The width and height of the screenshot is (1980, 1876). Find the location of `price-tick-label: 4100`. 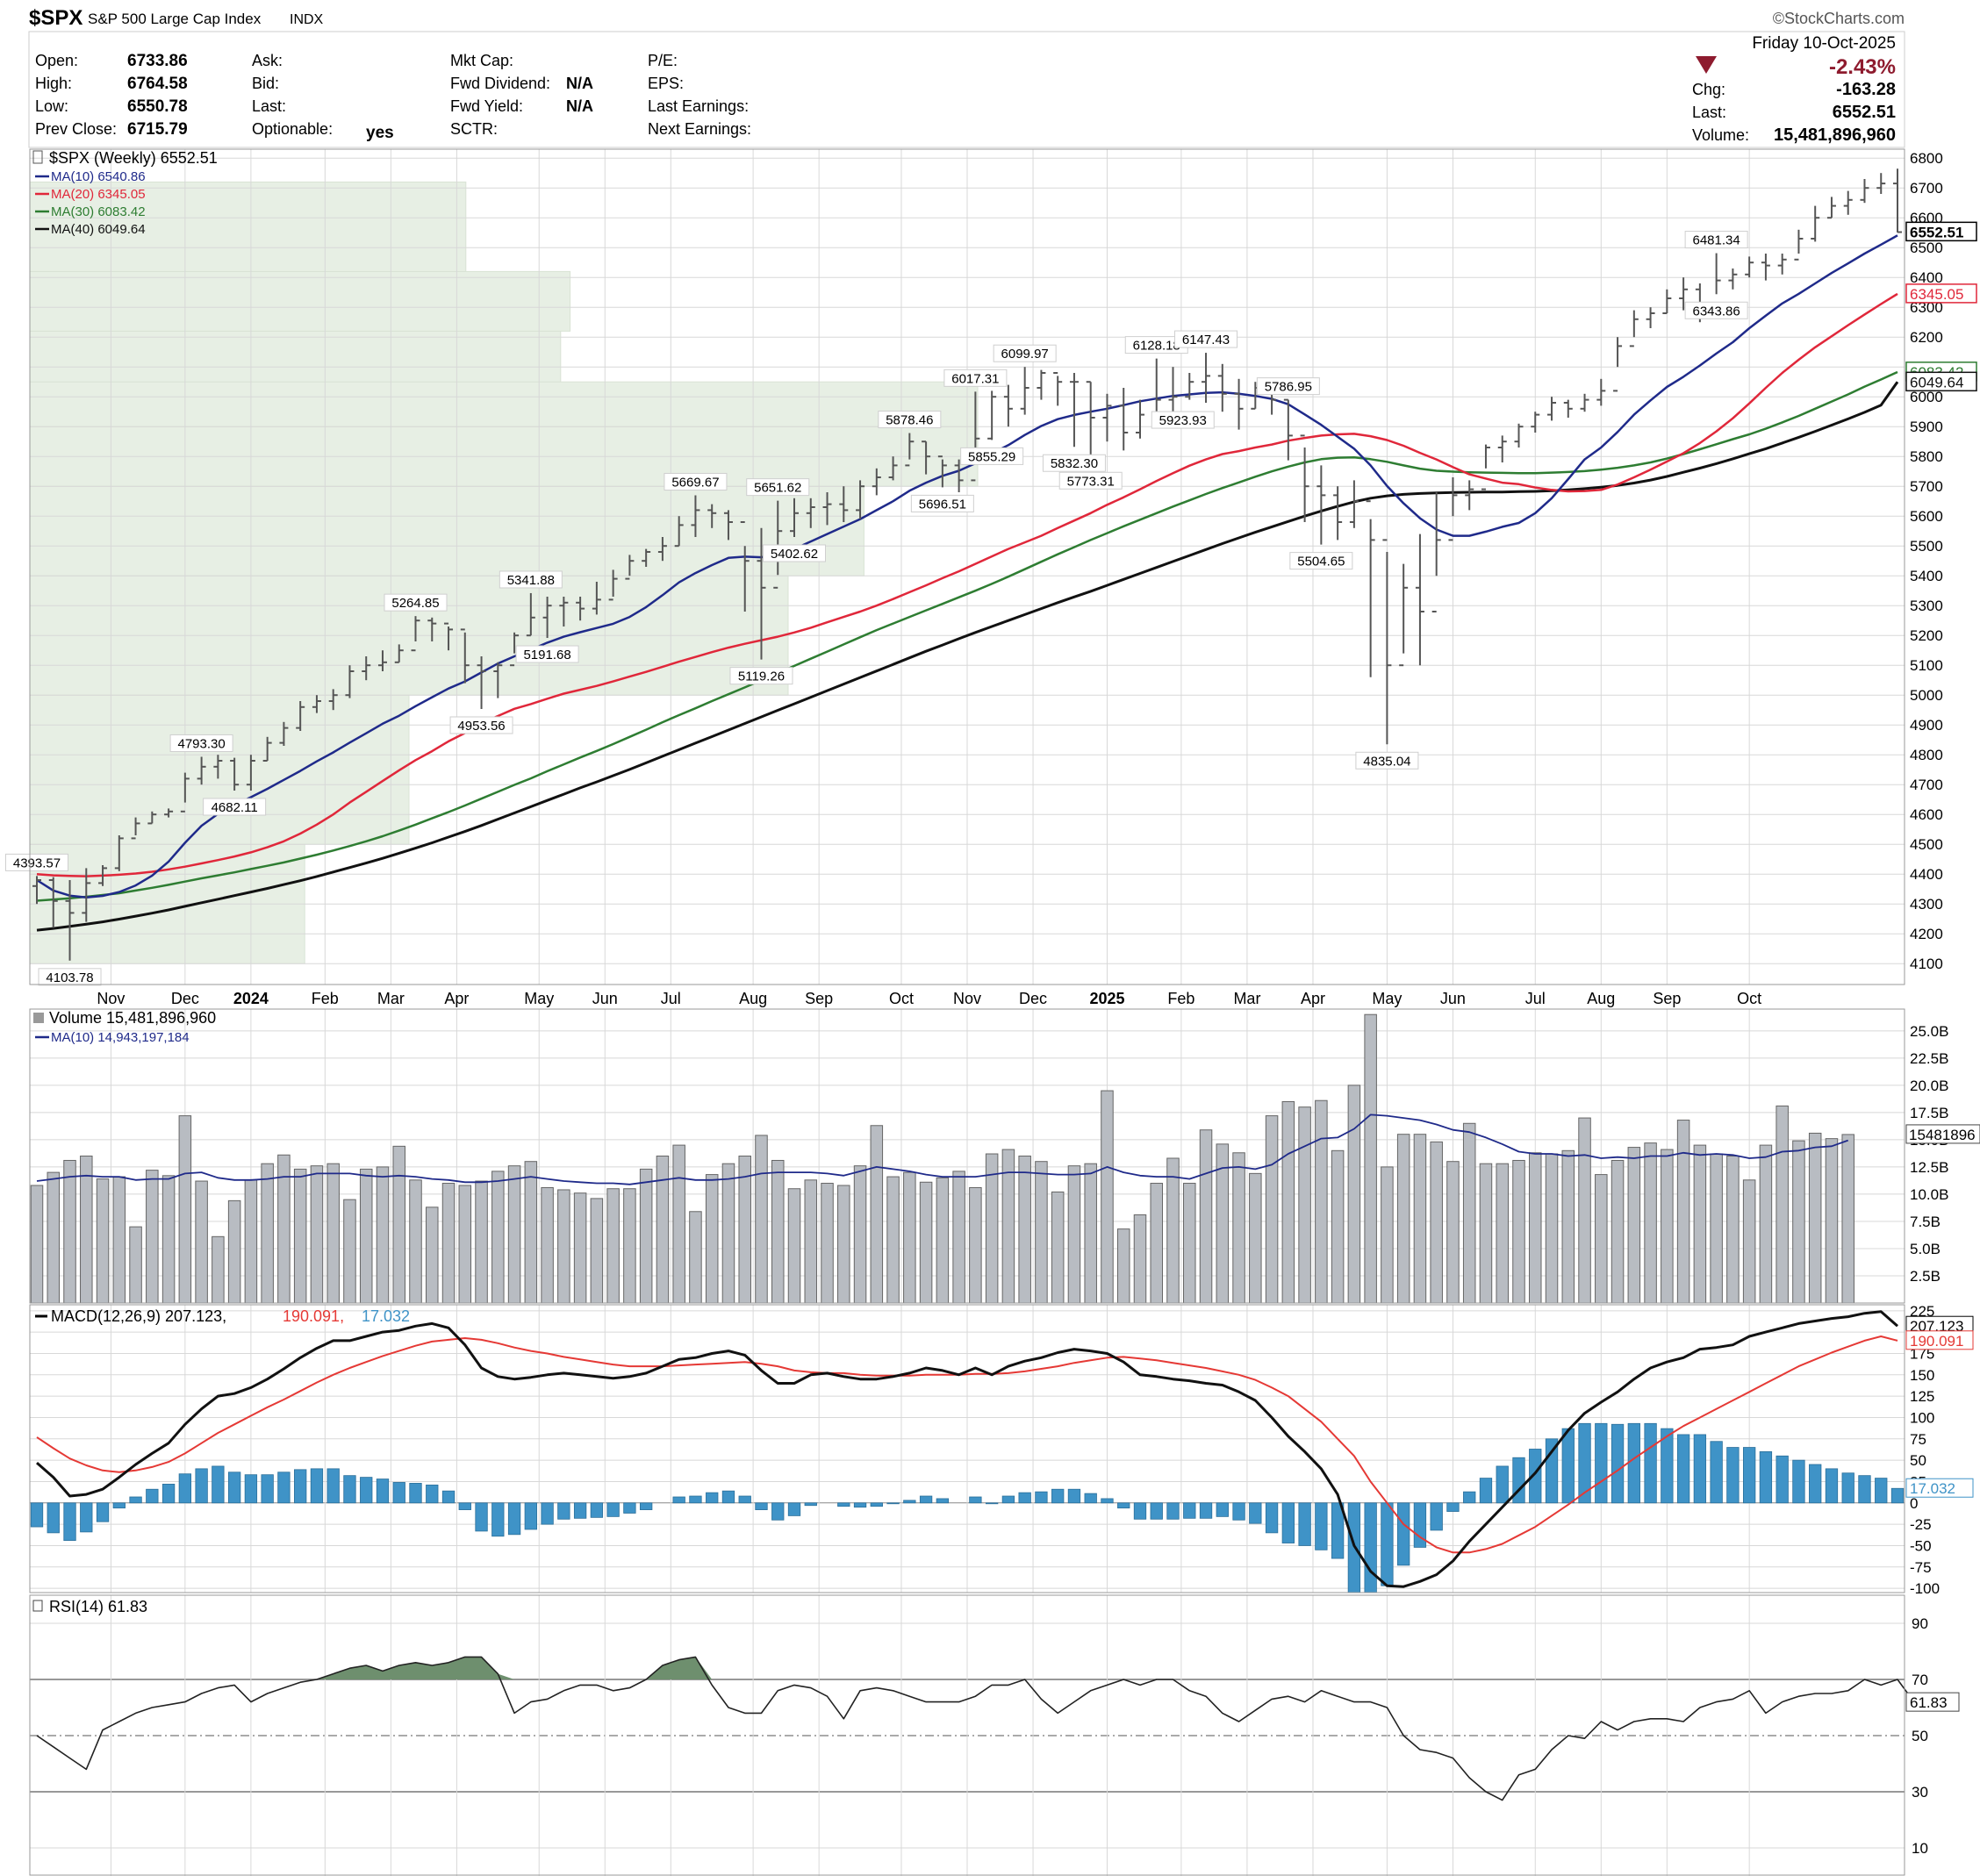

price-tick-label: 4100 is located at coordinates (1926, 964).